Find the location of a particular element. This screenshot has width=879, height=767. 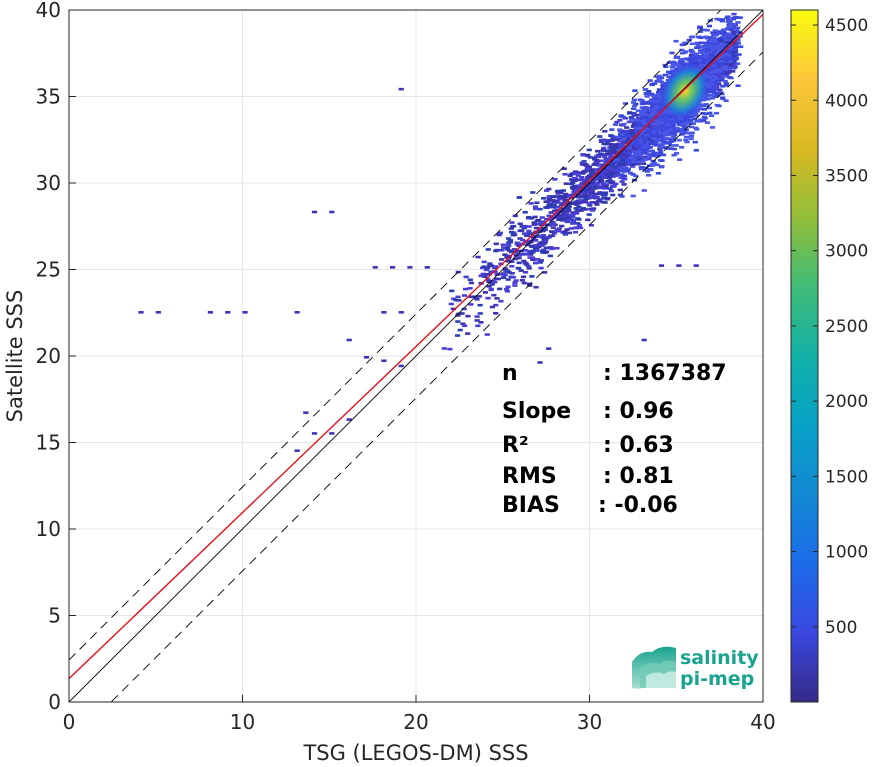

y-tick-label: 5 is located at coordinates (54, 616).